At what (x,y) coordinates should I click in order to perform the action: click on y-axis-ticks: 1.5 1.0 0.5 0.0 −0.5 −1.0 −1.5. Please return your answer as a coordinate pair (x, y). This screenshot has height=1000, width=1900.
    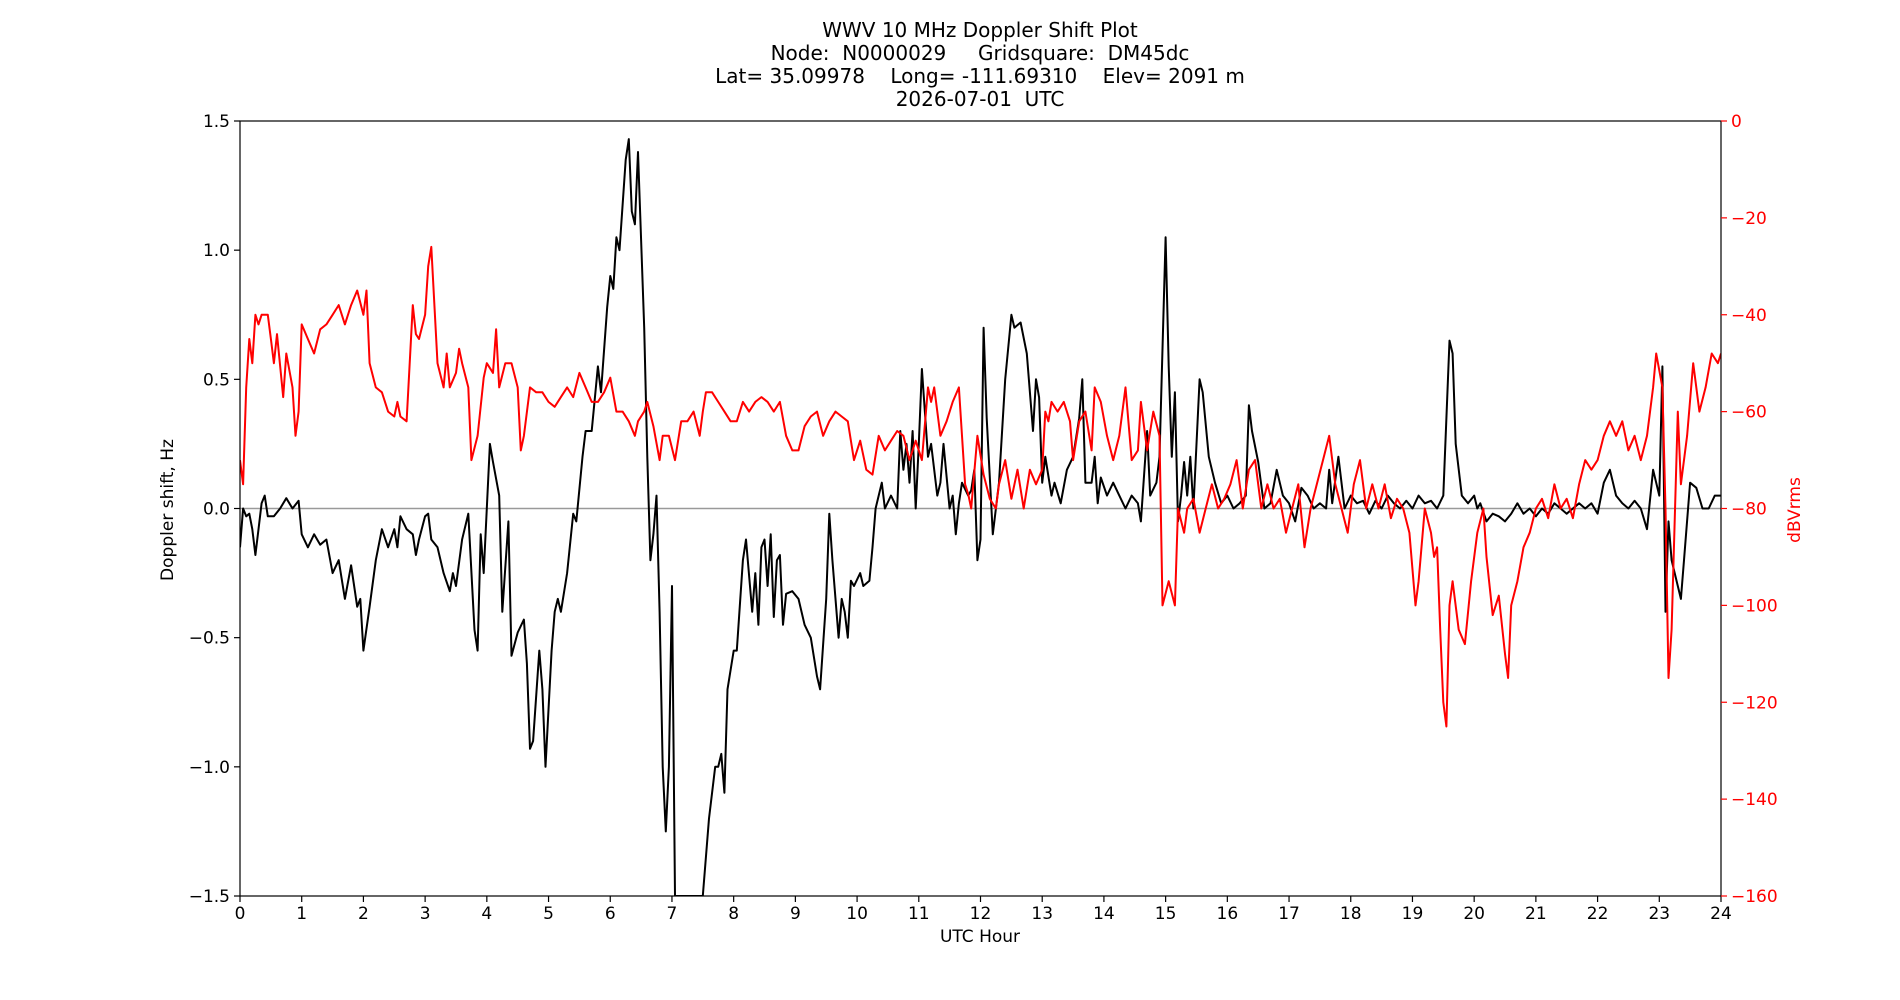
    Looking at the image, I should click on (214, 509).